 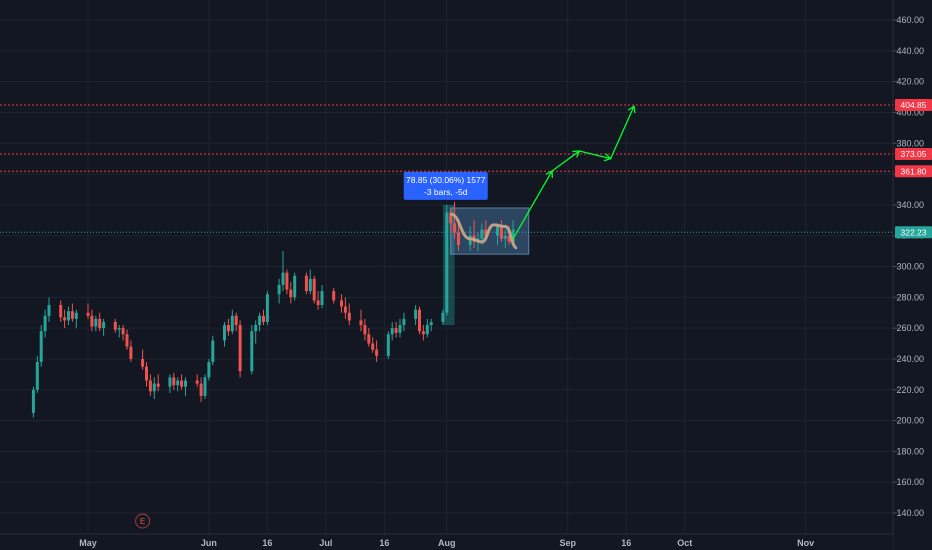 What do you see at coordinates (446, 192) in the screenshot?
I see `measure-callout-line2: -3 bars, -5d` at bounding box center [446, 192].